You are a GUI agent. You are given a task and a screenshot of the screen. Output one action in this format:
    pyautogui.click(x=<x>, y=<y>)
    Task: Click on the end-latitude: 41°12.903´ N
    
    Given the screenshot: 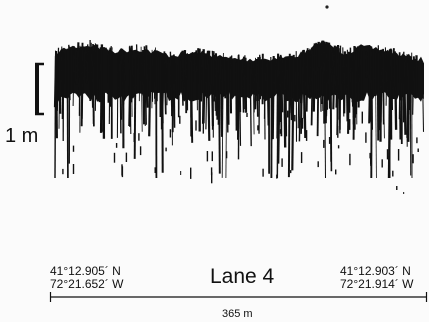 What is the action you would take?
    pyautogui.click(x=375, y=271)
    